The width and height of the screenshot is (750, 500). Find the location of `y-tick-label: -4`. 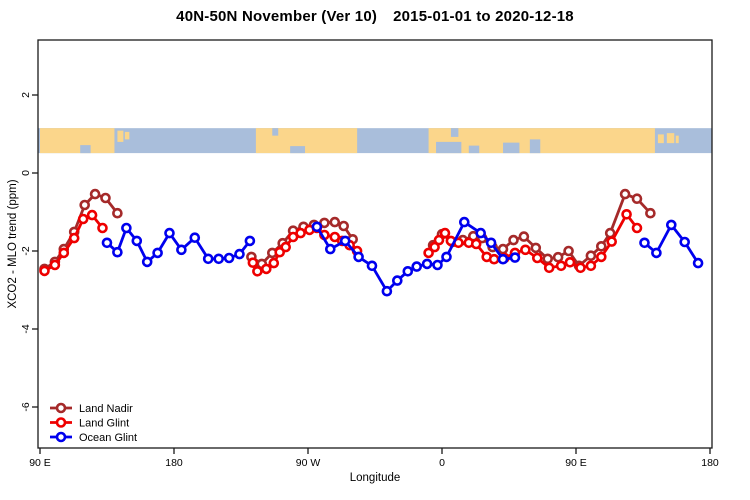

y-tick-label: -4 is located at coordinates (26, 328).